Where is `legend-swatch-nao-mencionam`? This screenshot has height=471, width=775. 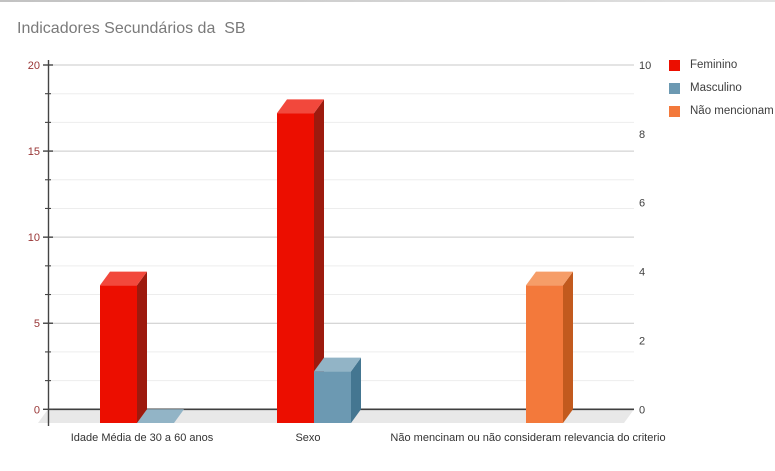 legend-swatch-nao-mencionam is located at coordinates (674, 111).